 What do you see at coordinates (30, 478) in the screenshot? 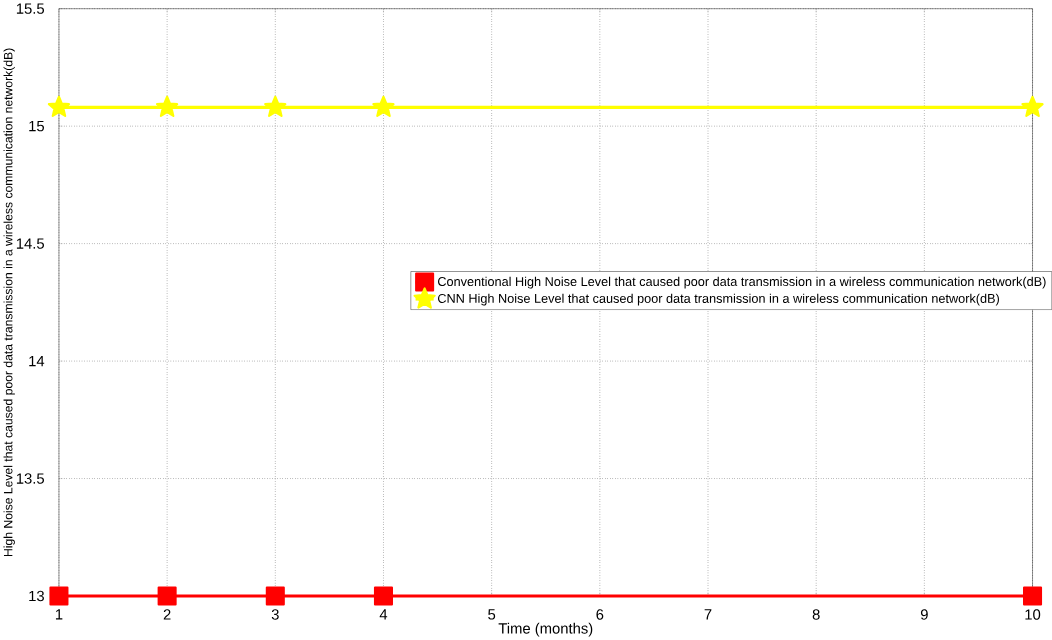
I see `y-tick-label: 13.5` at bounding box center [30, 478].